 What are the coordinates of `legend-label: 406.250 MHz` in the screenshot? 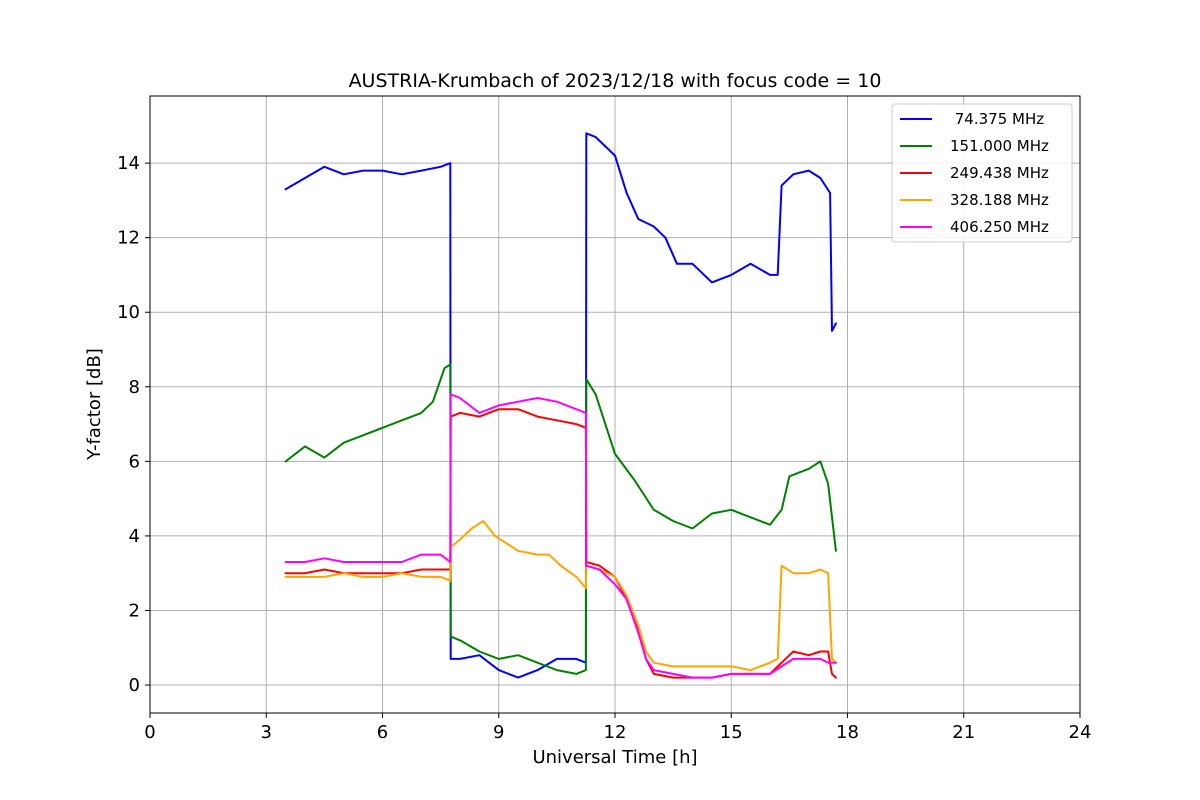 It's located at (999, 227).